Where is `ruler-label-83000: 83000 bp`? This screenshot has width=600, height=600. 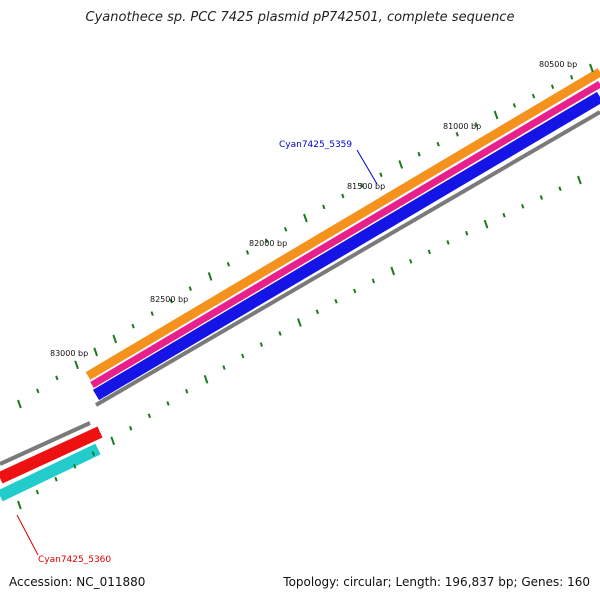 ruler-label-83000: 83000 bp is located at coordinates (69, 353).